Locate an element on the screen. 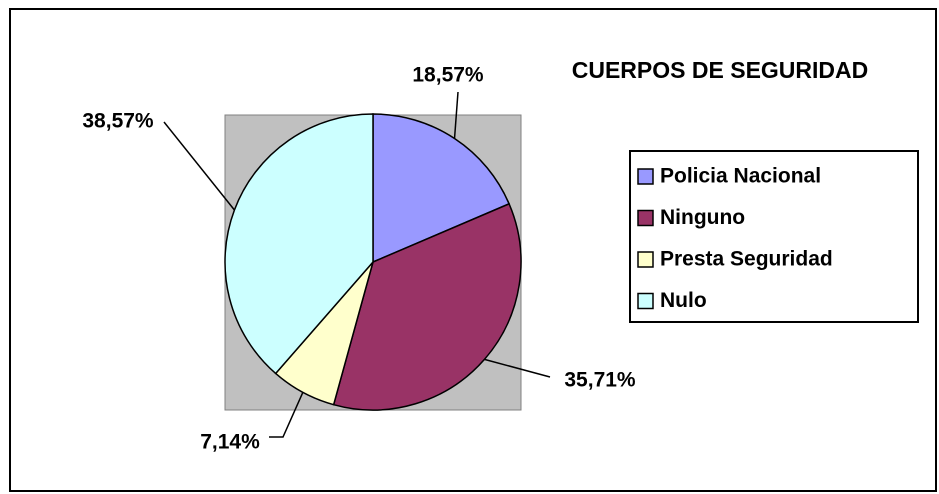 This screenshot has height=494, width=939. legend-label: Presta Seguridad is located at coordinates (746, 259).